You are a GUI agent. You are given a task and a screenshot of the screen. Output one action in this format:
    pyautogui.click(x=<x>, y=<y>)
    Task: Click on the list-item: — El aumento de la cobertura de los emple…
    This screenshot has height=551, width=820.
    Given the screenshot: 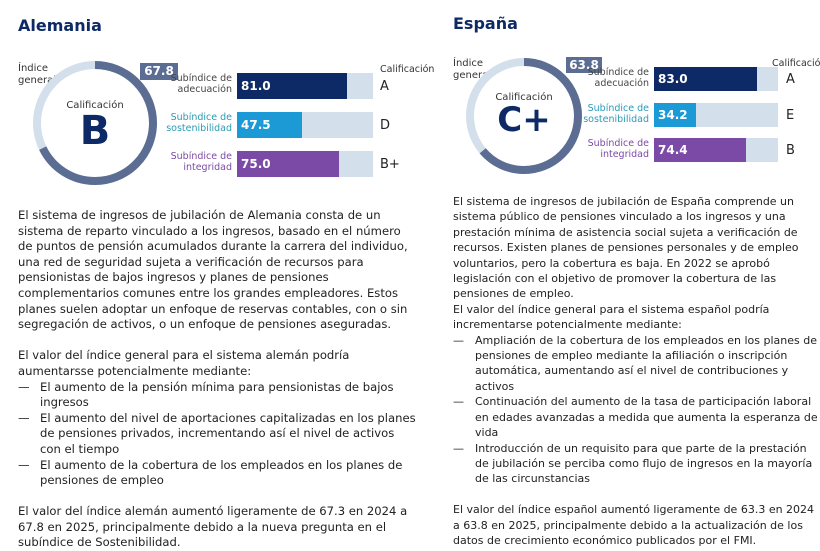 What is the action you would take?
    pyautogui.click(x=218, y=473)
    